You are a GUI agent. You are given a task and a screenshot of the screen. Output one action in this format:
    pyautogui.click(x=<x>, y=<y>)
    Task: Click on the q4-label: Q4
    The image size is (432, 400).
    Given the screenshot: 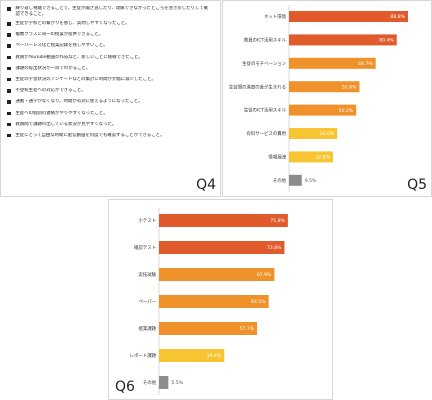 What is the action you would take?
    pyautogui.click(x=206, y=185)
    